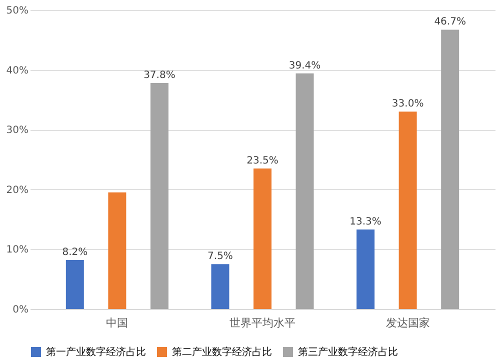 This screenshot has height=362, width=500. I want to click on legend-label: 第三产业数字经济占比, so click(348, 352).